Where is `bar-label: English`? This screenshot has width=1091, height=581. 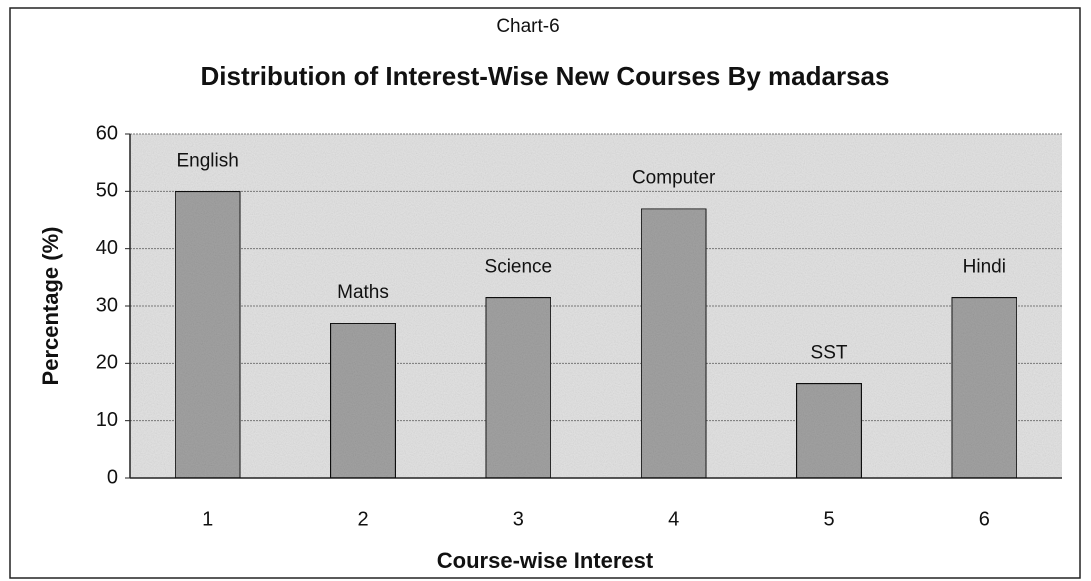 bar-label: English is located at coordinates (208, 160).